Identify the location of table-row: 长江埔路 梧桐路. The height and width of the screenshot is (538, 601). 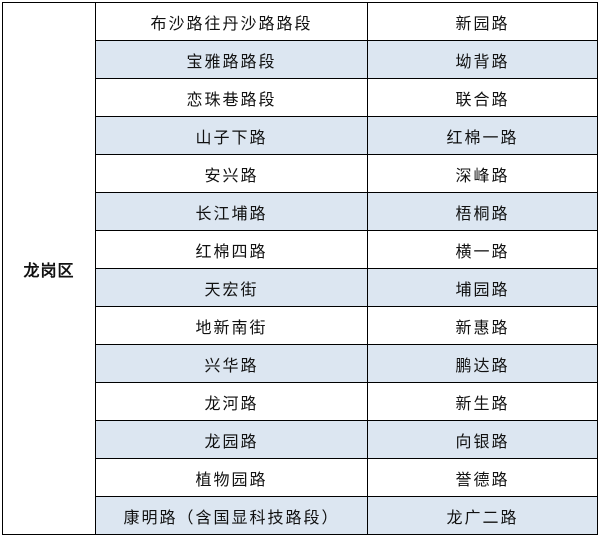
(300, 211).